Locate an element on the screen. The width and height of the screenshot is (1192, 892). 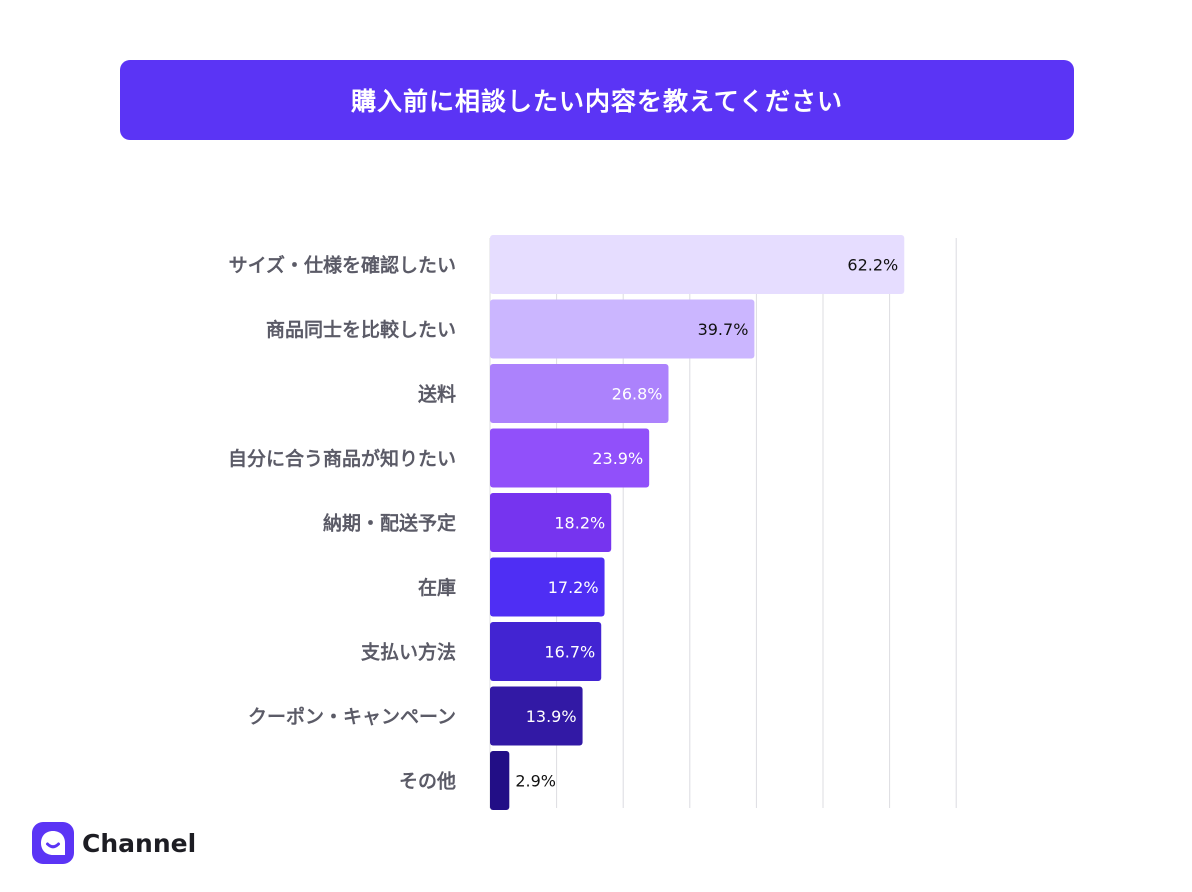
data-label: 2.9% is located at coordinates (535, 781).